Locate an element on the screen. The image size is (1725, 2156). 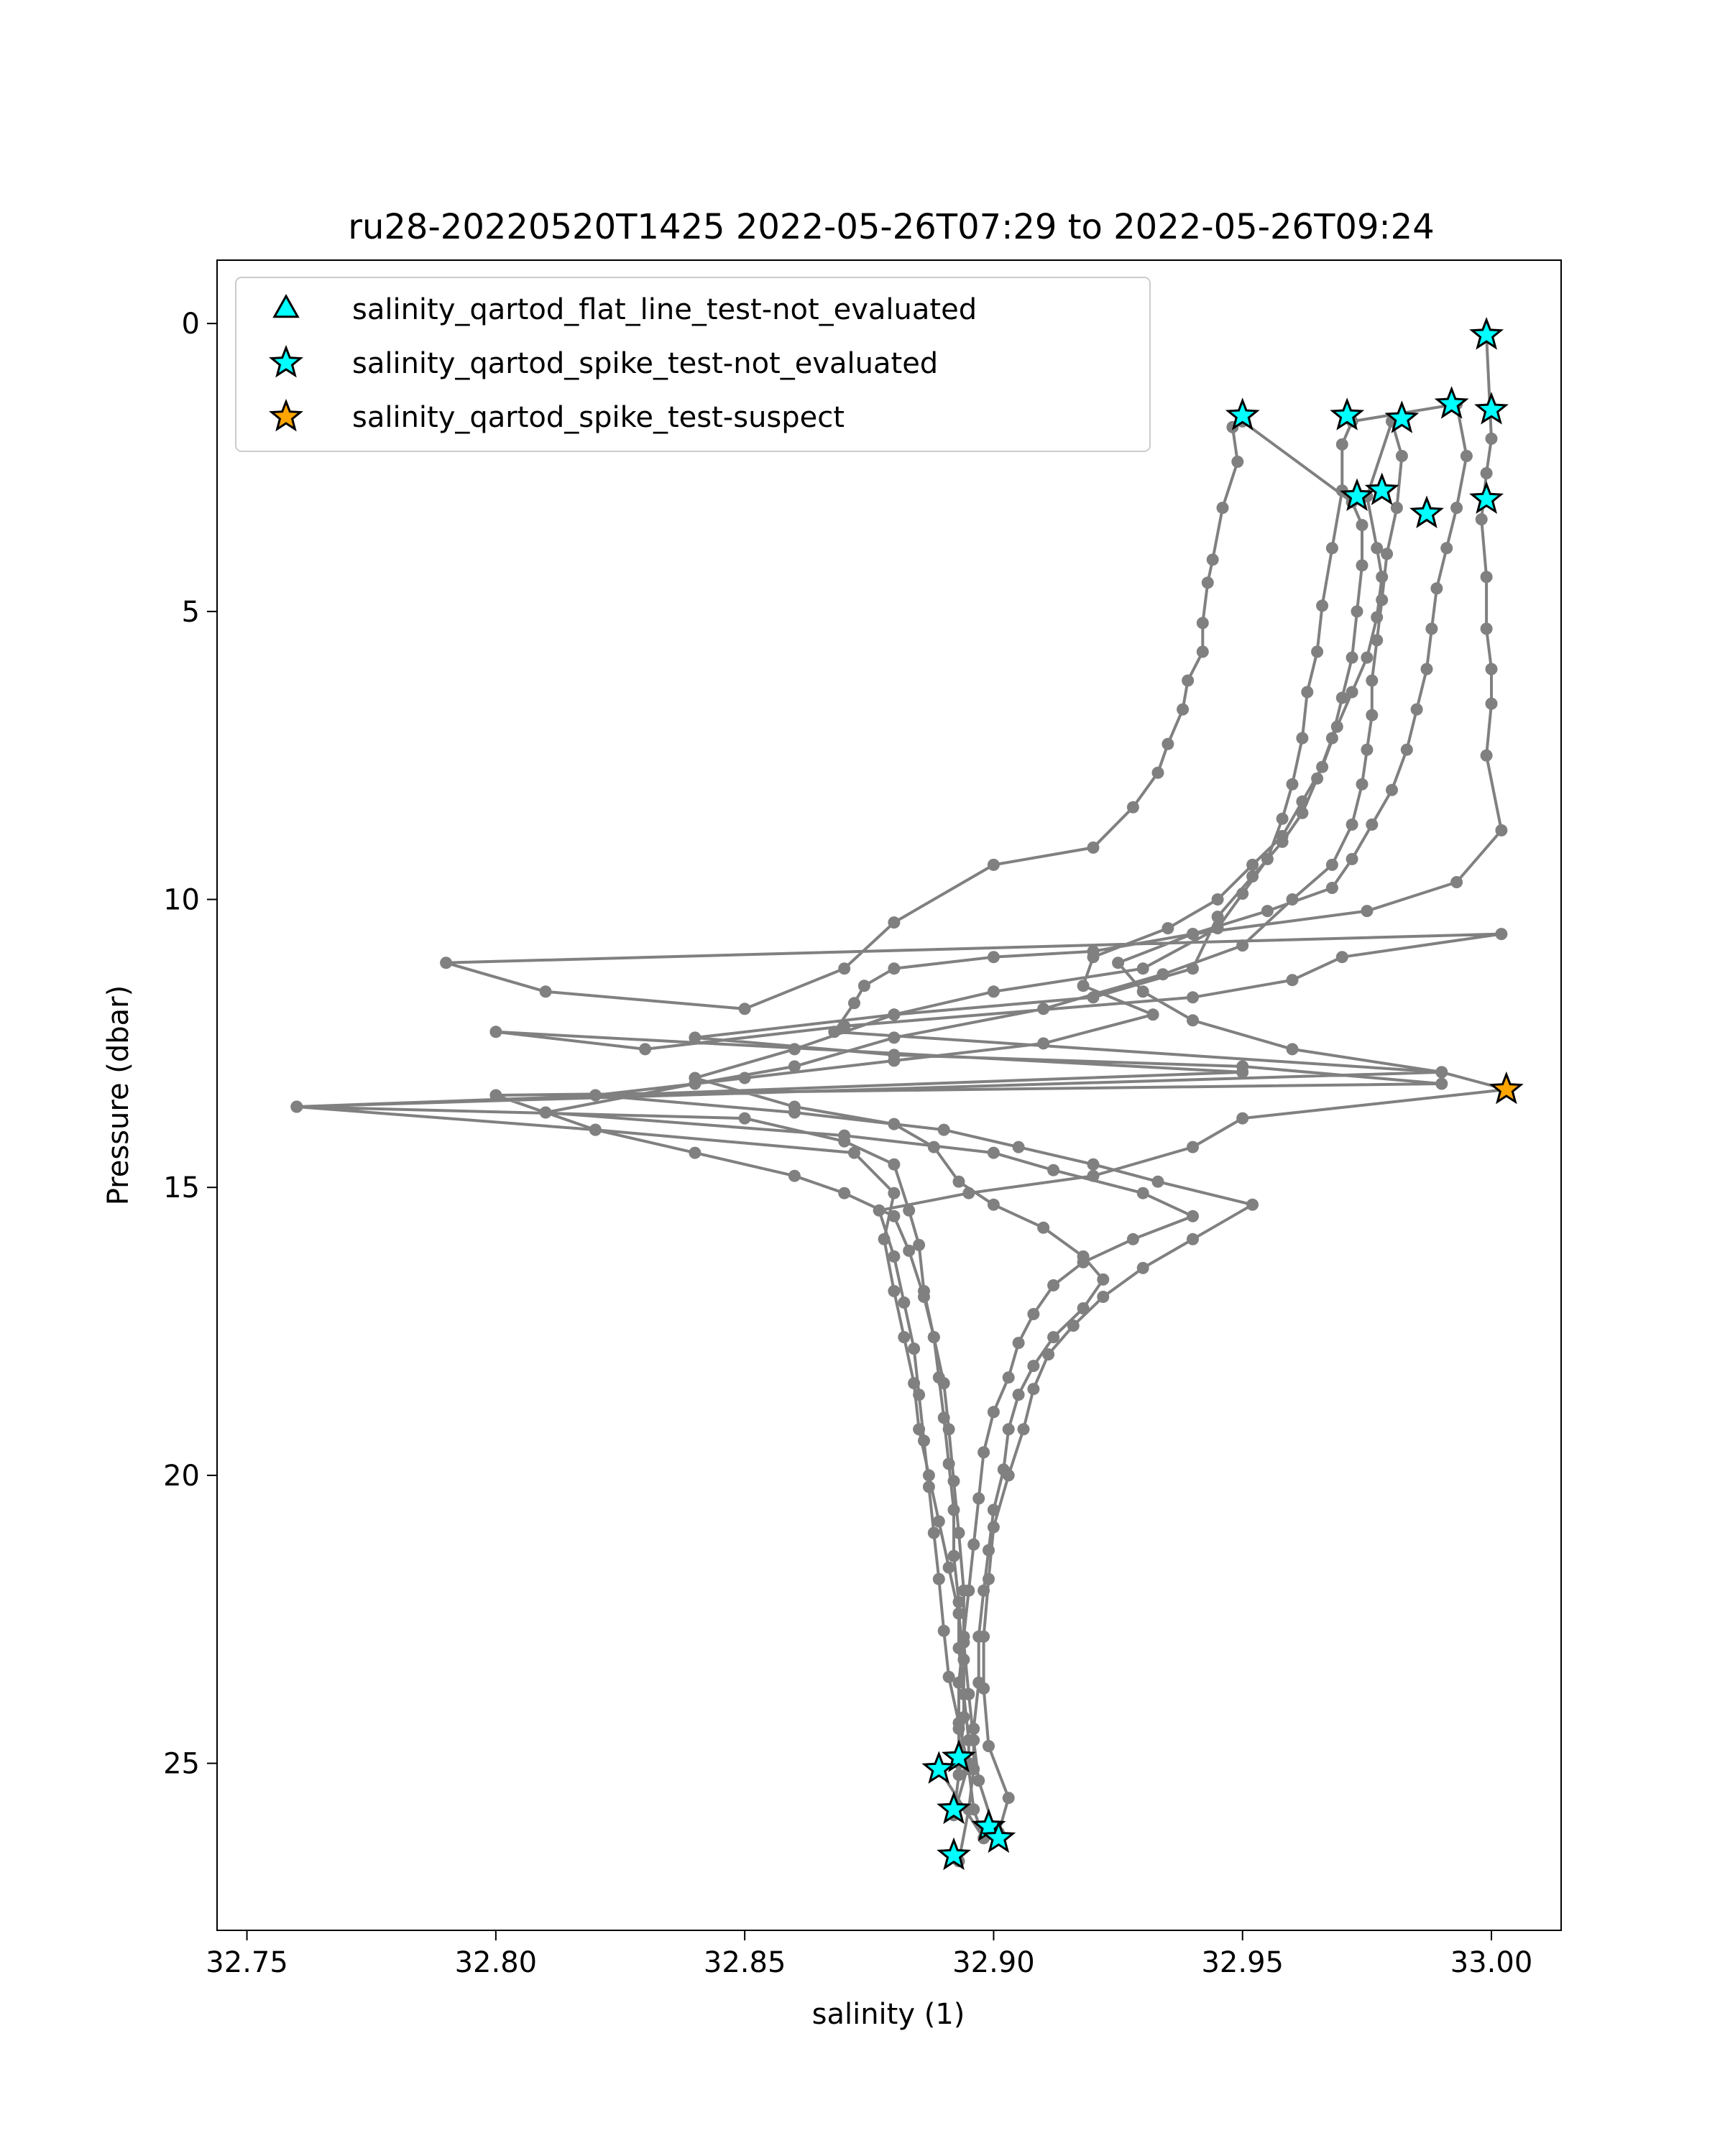
legend-star-marker is located at coordinates (286, 415).